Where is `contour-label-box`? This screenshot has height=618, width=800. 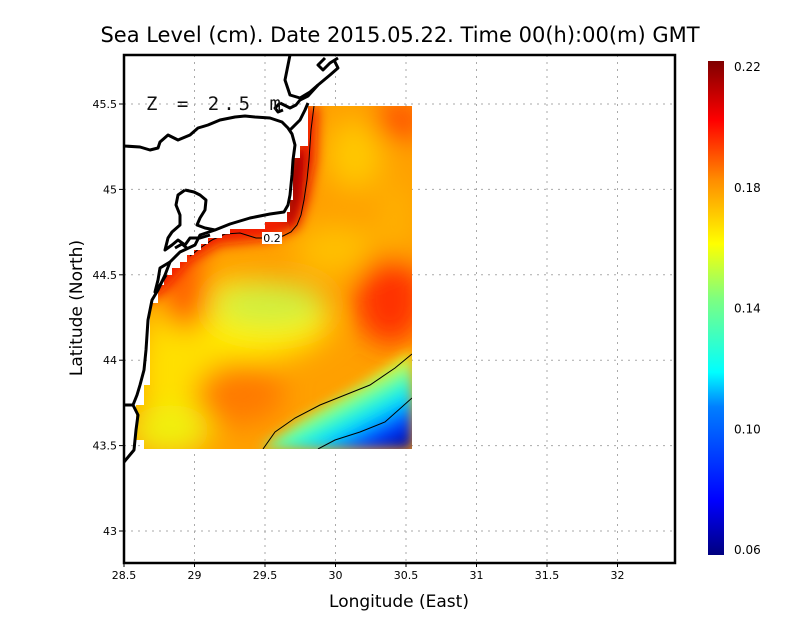 contour-label-box is located at coordinates (272, 238).